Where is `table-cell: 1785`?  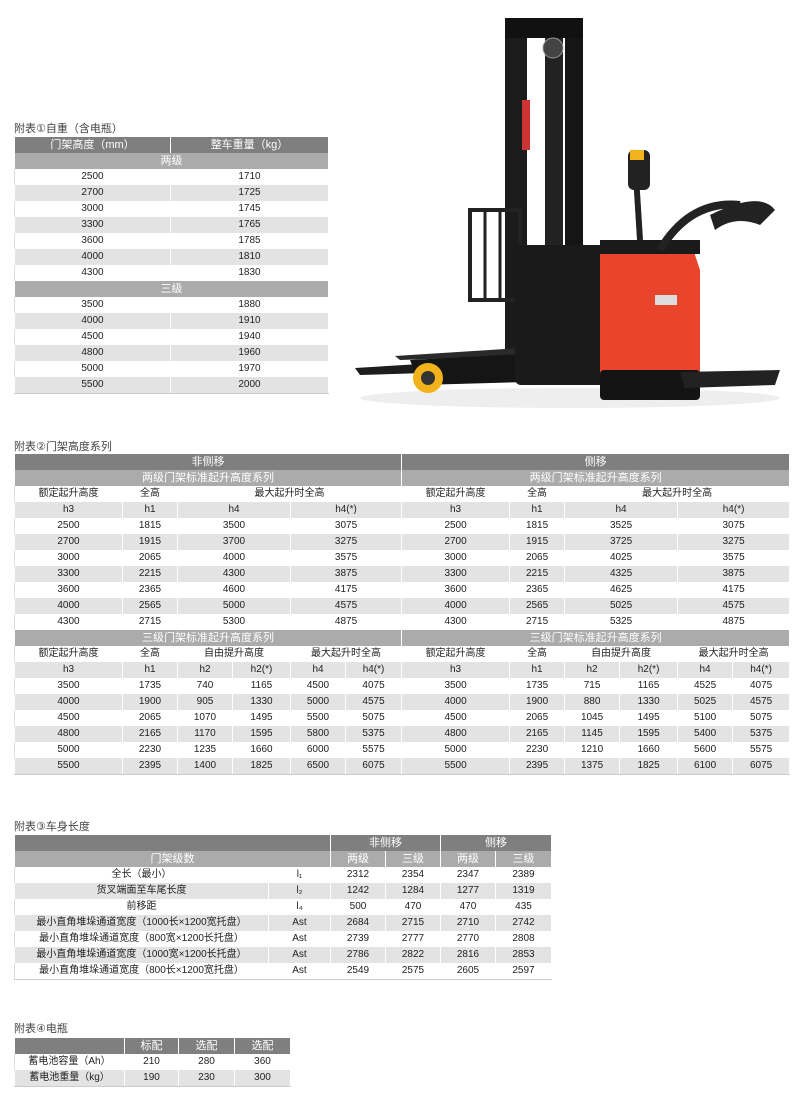
table-cell: 1785 is located at coordinates (249, 241).